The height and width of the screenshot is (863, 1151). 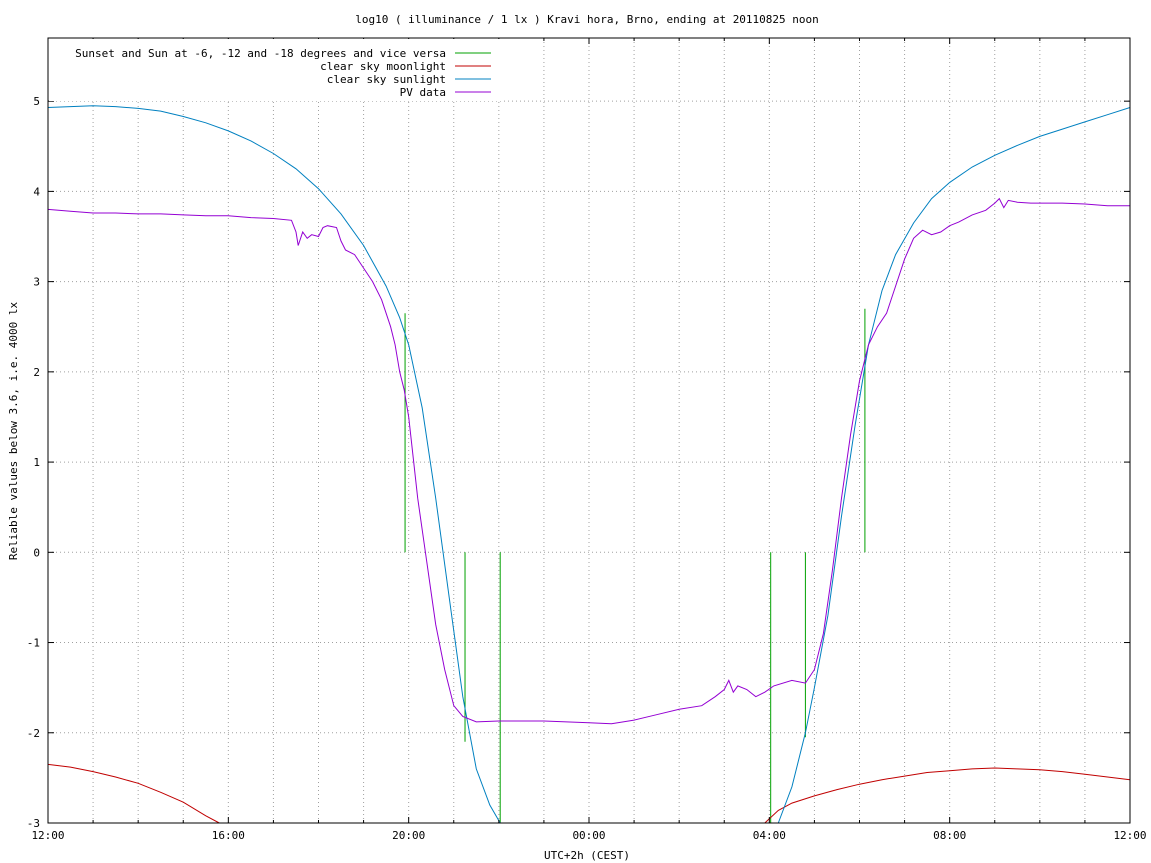 I want to click on x-axis-label: UTC+2h (CEST), so click(x=587, y=855).